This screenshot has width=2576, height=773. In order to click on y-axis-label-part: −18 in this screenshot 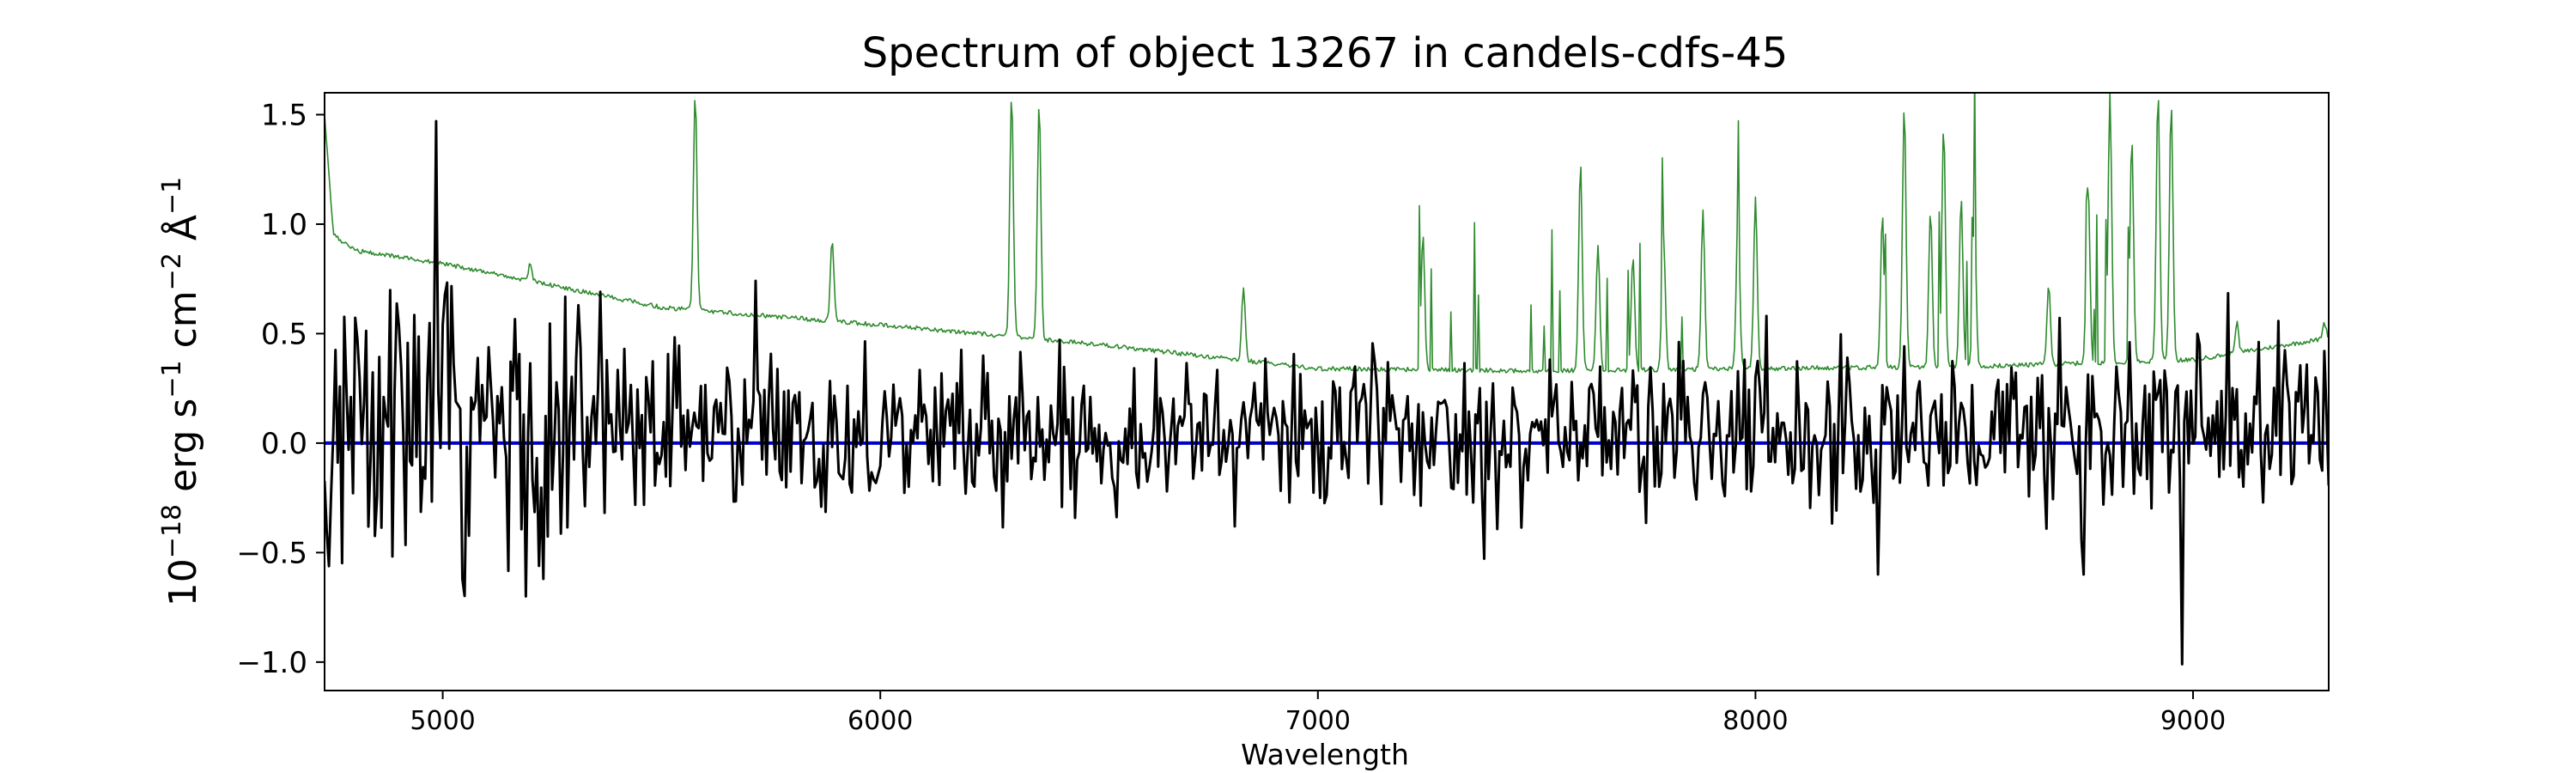, I will do `click(172, 531)`.